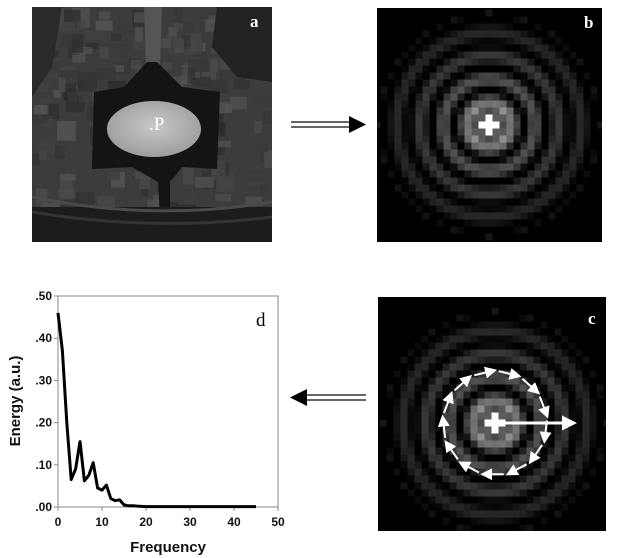 This screenshot has height=558, width=630. What do you see at coordinates (43, 465) in the screenshot?
I see `y-tick-label: .10` at bounding box center [43, 465].